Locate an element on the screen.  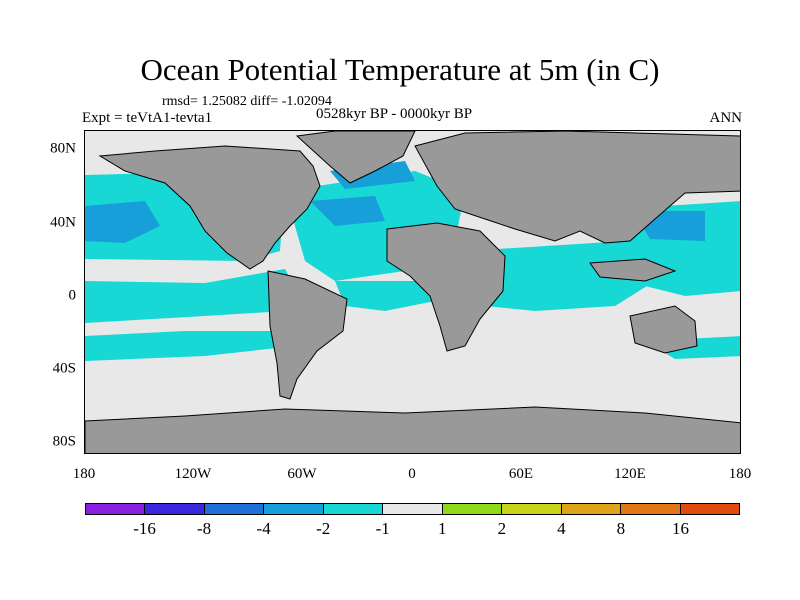
cool-band-atlantic-tropics is located at coordinates (385, 296).